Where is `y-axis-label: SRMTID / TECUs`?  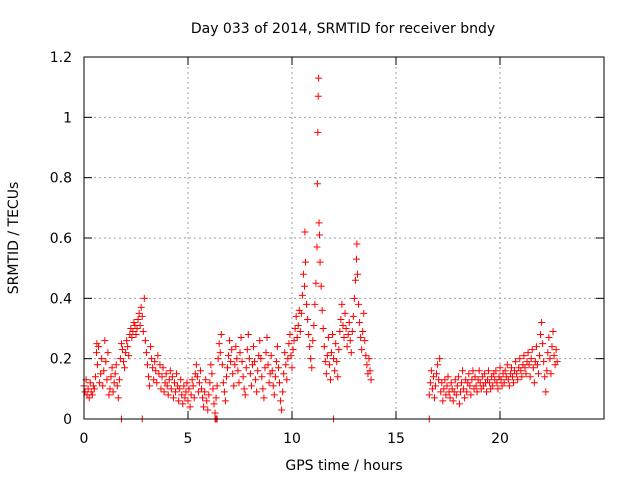
y-axis-label: SRMTID / TECUs is located at coordinates (14, 238).